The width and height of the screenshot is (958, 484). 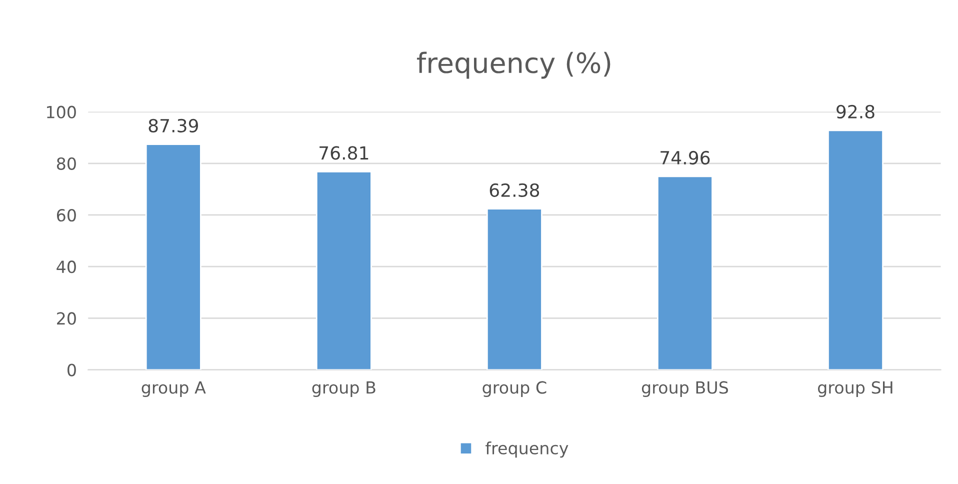 I want to click on data-label: 87.39, so click(x=173, y=125).